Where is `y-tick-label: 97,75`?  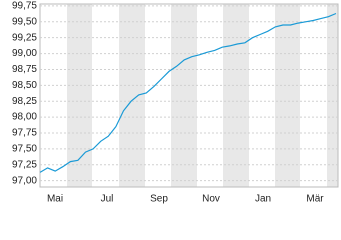
y-tick-label: 97,75 is located at coordinates (24, 133).